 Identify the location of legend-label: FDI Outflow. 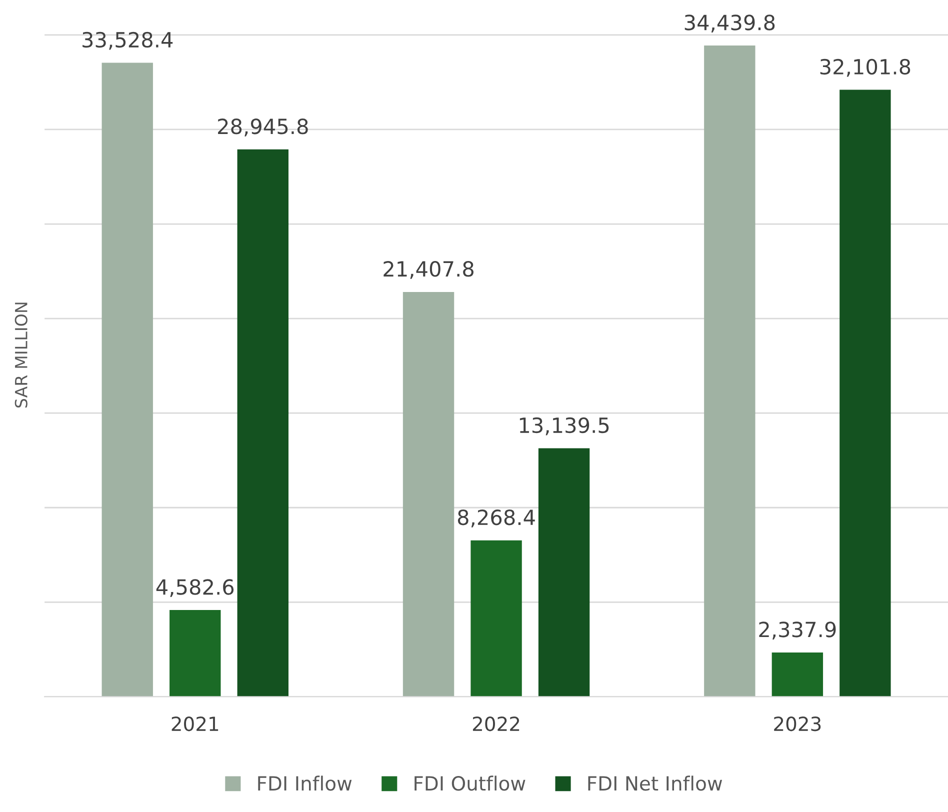
(470, 783).